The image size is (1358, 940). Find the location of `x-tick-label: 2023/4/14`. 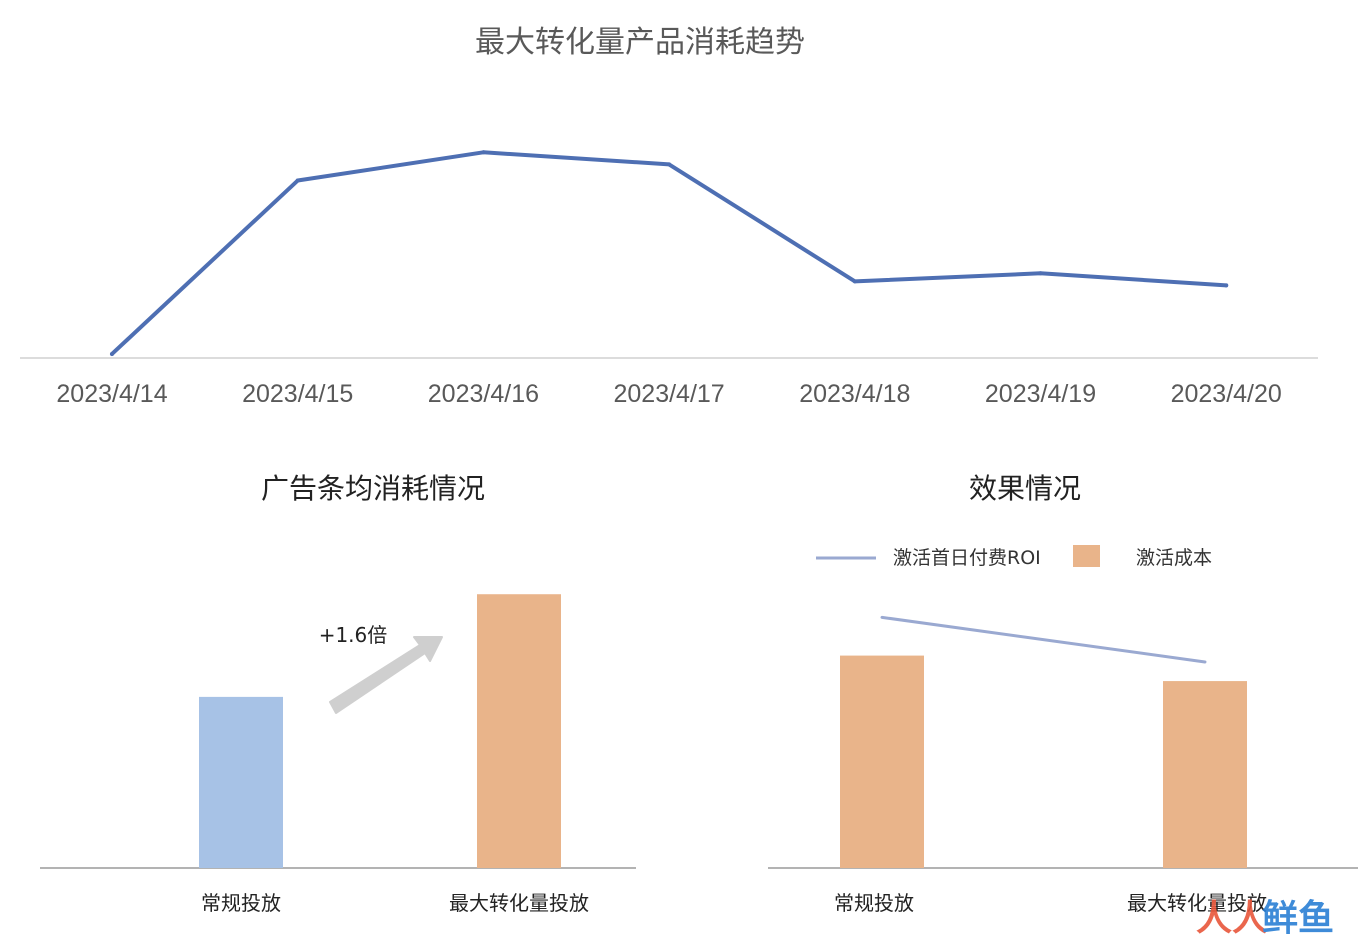

x-tick-label: 2023/4/14 is located at coordinates (111, 394).